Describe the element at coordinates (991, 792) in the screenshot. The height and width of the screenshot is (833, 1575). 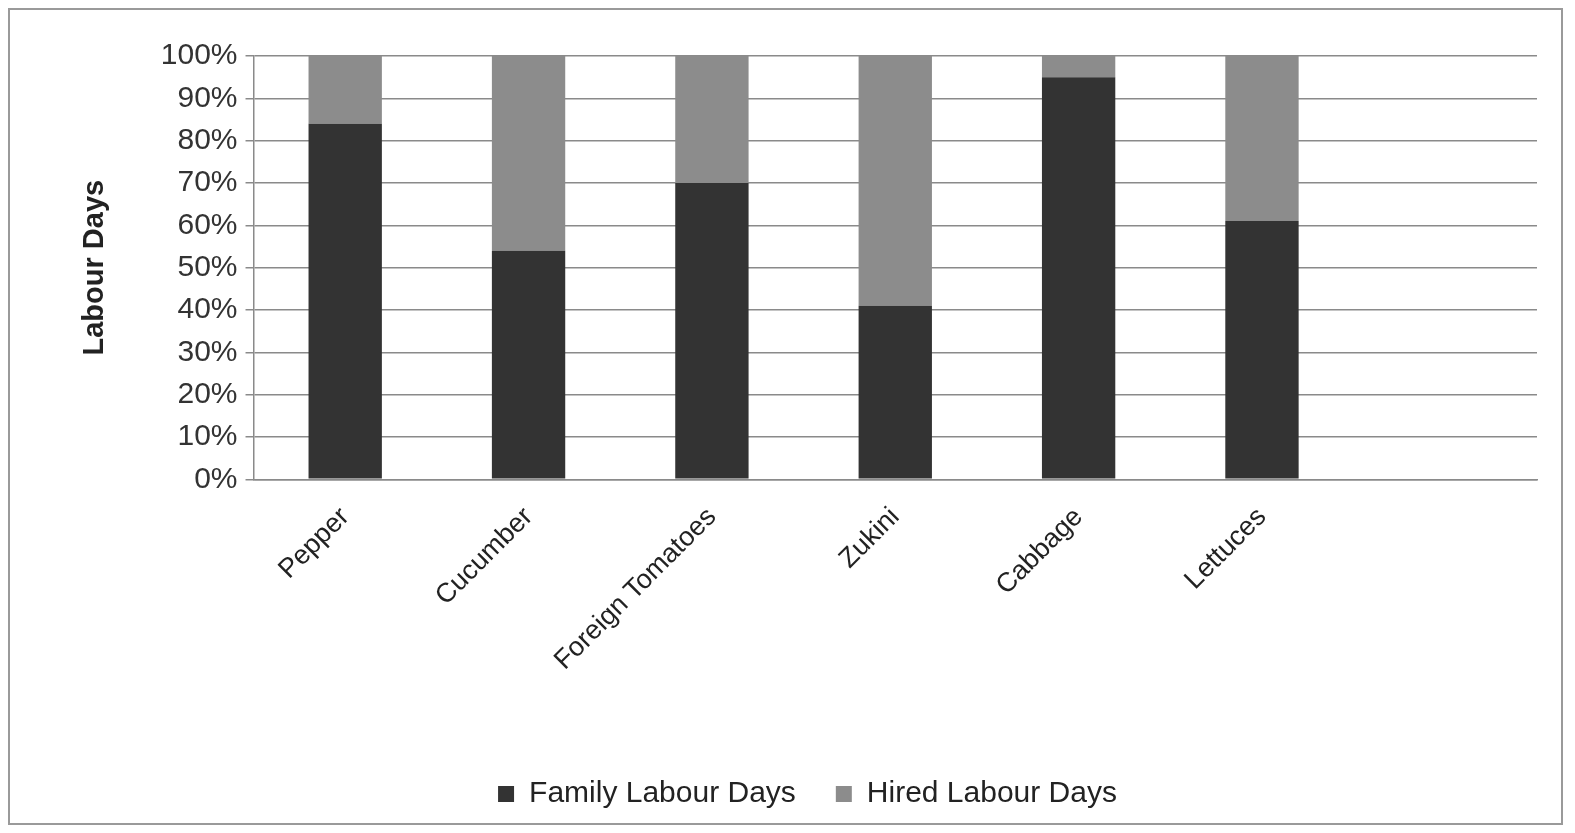
I see `legend-label: Hired Labour Days` at that location.